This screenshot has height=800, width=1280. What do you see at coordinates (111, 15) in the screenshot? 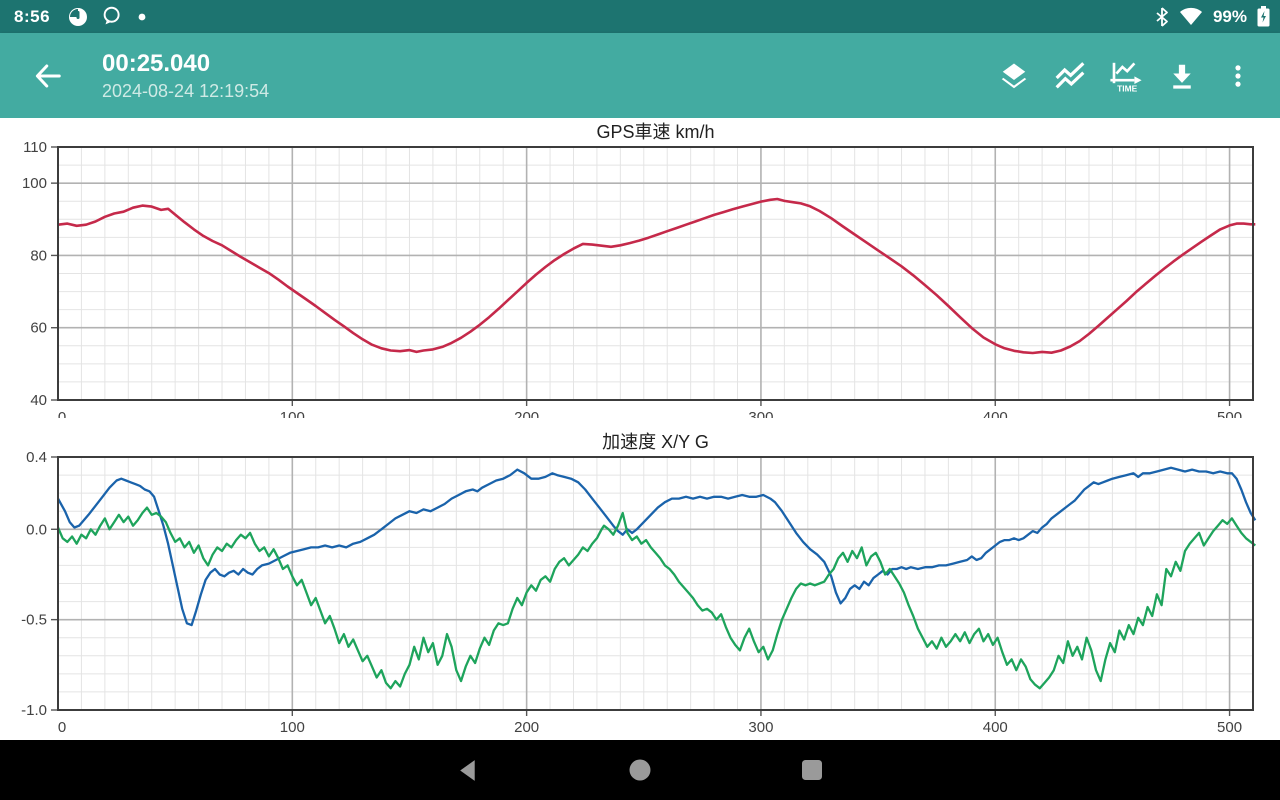
I see `chat-bubble-icon` at bounding box center [111, 15].